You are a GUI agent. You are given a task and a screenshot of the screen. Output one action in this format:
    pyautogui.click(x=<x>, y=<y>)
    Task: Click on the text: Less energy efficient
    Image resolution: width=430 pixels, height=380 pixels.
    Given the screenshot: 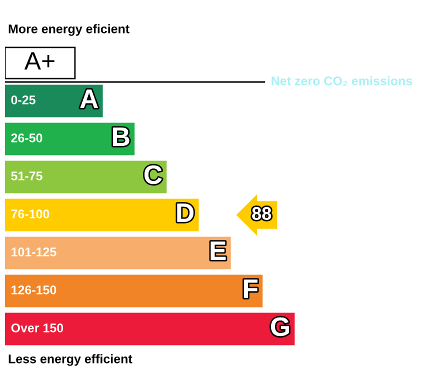 What is the action you would take?
    pyautogui.click(x=70, y=360)
    